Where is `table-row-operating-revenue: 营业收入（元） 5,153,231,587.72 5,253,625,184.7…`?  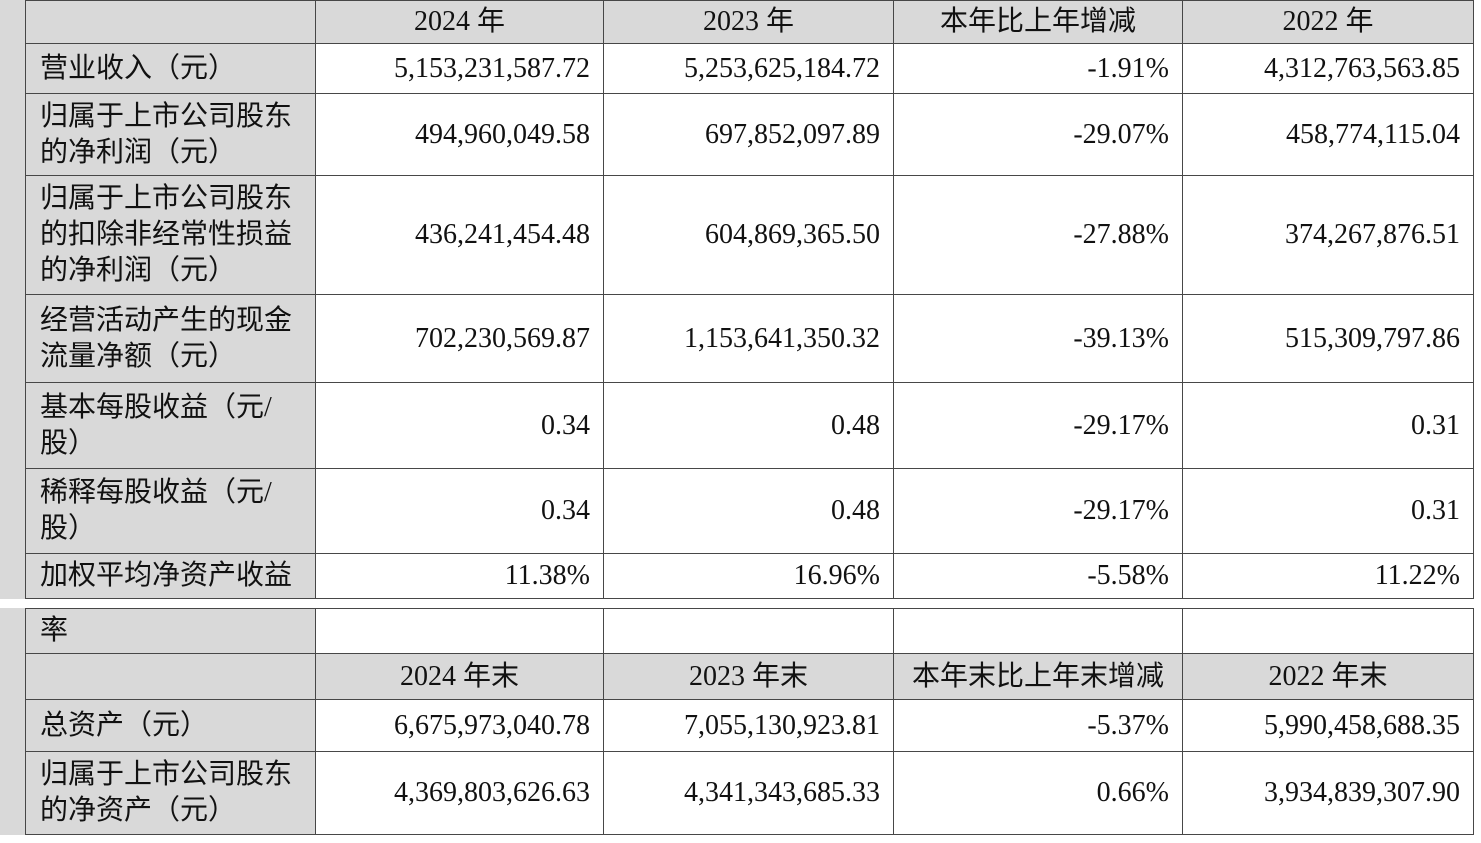 table-row-operating-revenue: 营业收入（元） 5,153,231,587.72 5,253,625,184.7… is located at coordinates (749, 68).